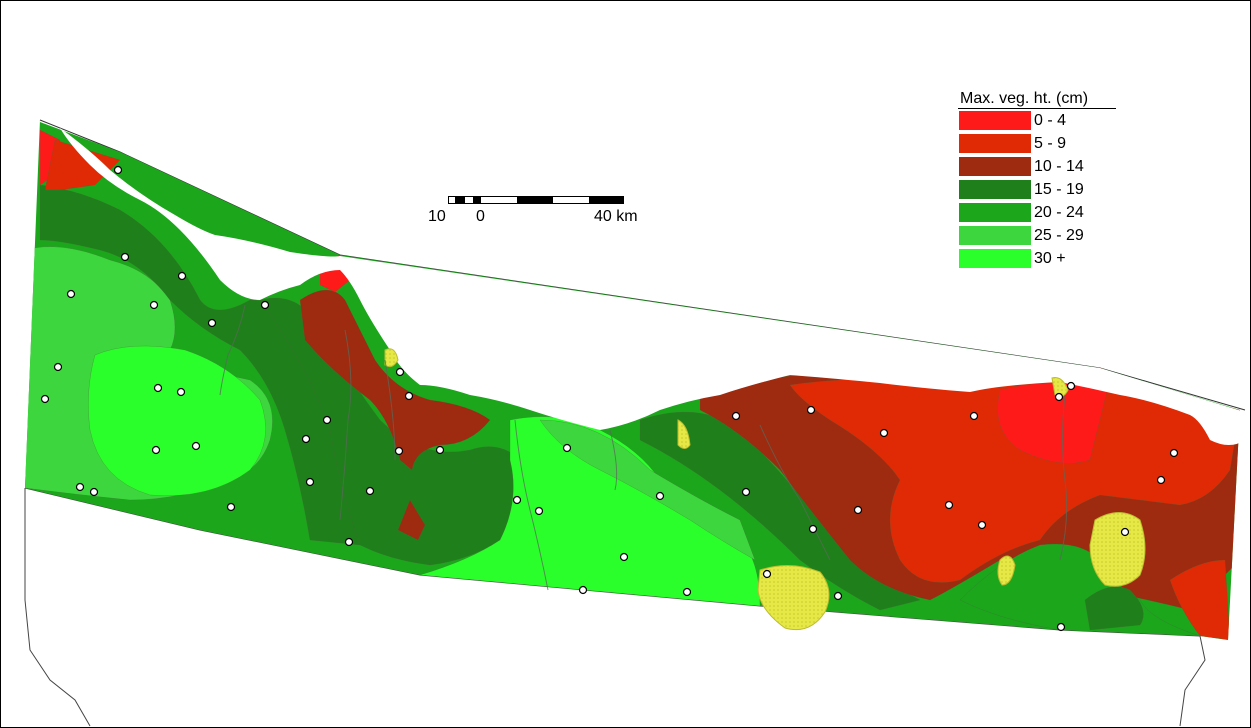  I want to click on legend-label: 5 - 9, so click(1050, 143).